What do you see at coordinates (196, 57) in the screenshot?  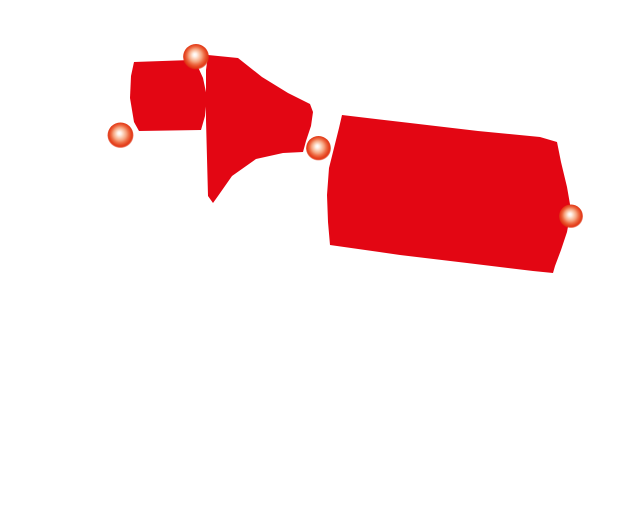 I see `marker-north-junction-icon` at bounding box center [196, 57].